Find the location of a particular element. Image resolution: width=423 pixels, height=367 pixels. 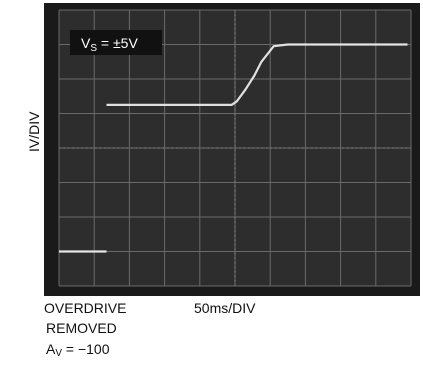

supply-label-rest: = ±5V is located at coordinates (117, 43).